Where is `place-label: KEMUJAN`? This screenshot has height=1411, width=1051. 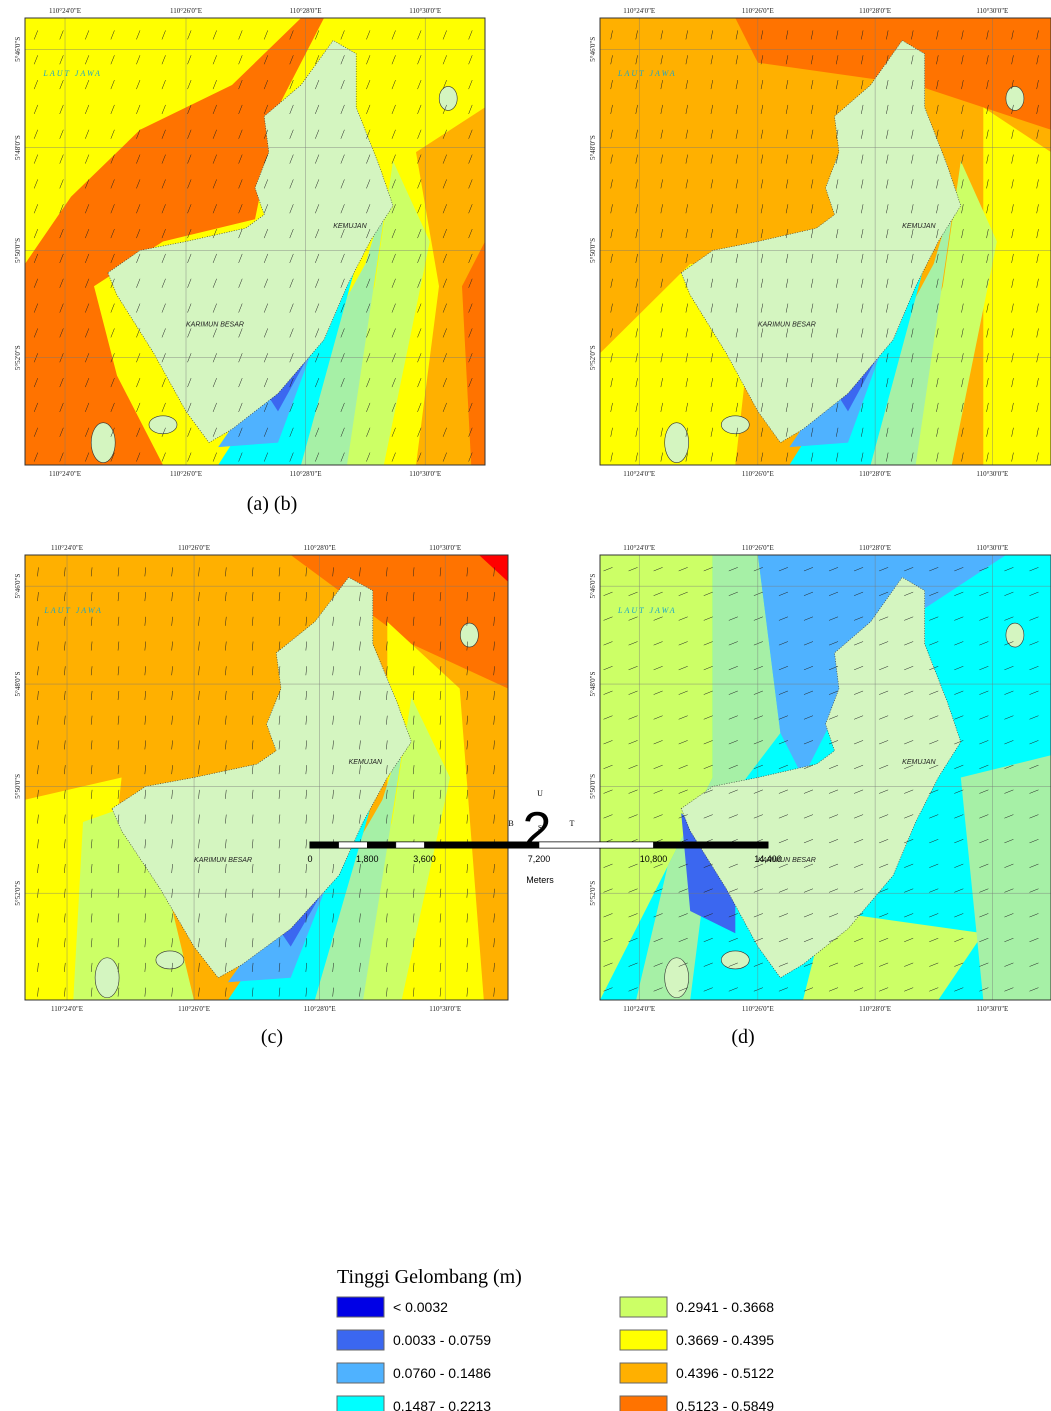 place-label: KEMUJAN is located at coordinates (919, 226).